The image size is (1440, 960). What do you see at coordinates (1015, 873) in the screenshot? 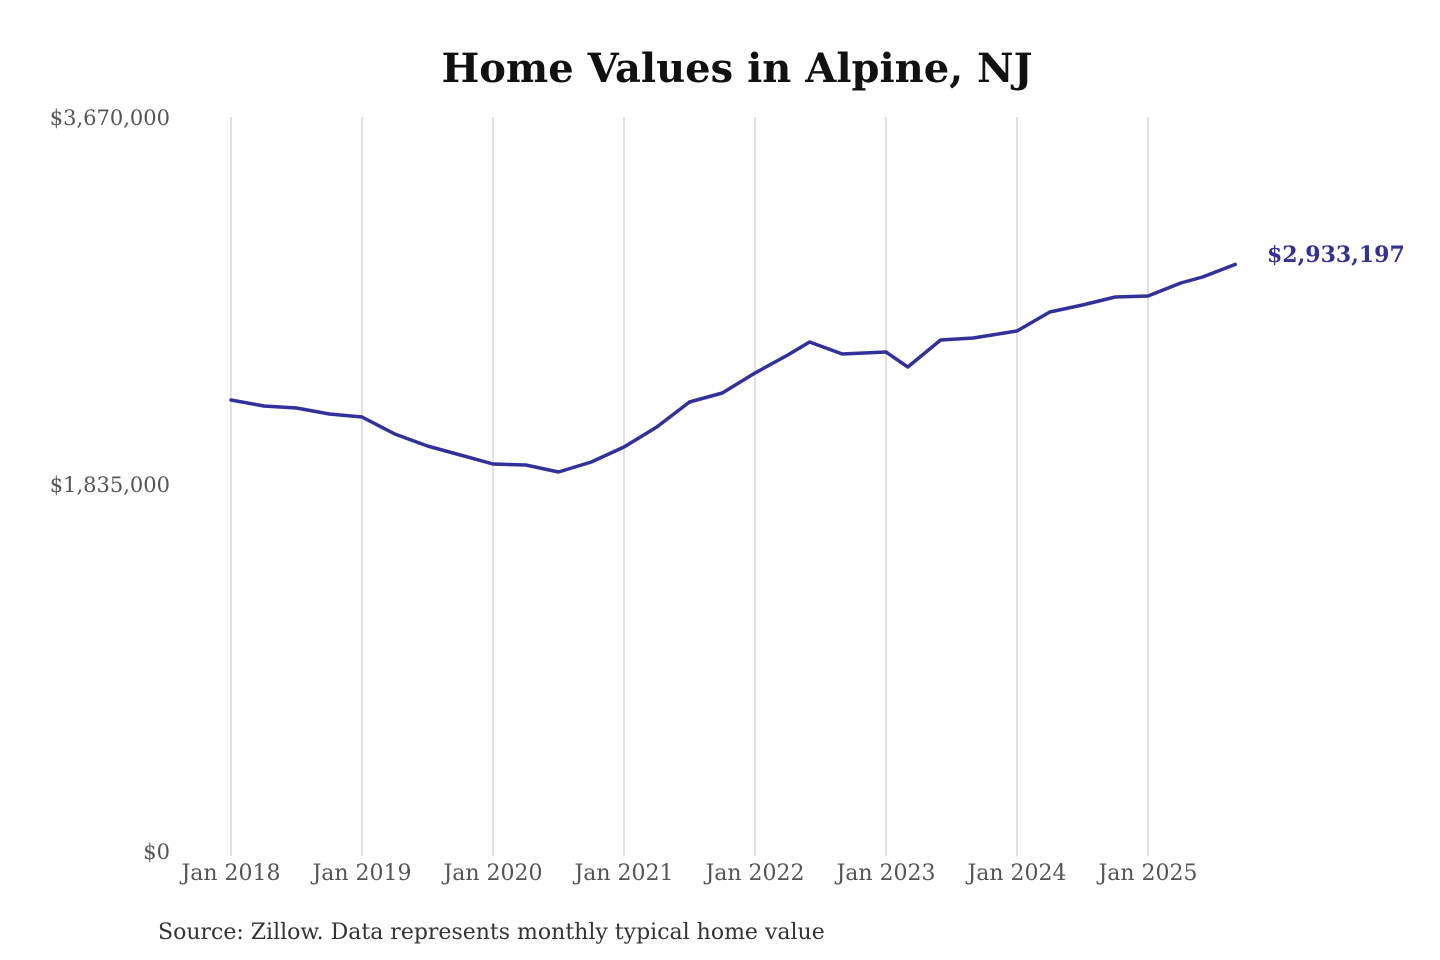
I see `x-tick-label: Jan 2024` at bounding box center [1015, 873].